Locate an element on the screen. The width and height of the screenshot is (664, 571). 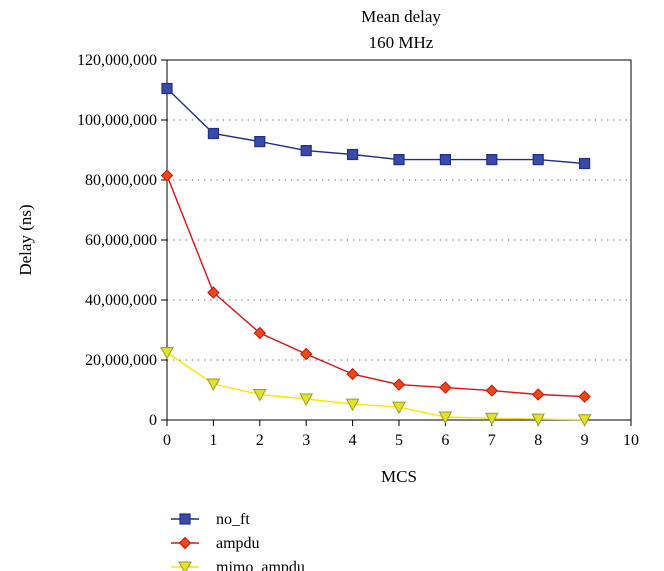
chart-subtitle: 160 MHz is located at coordinates (401, 42).